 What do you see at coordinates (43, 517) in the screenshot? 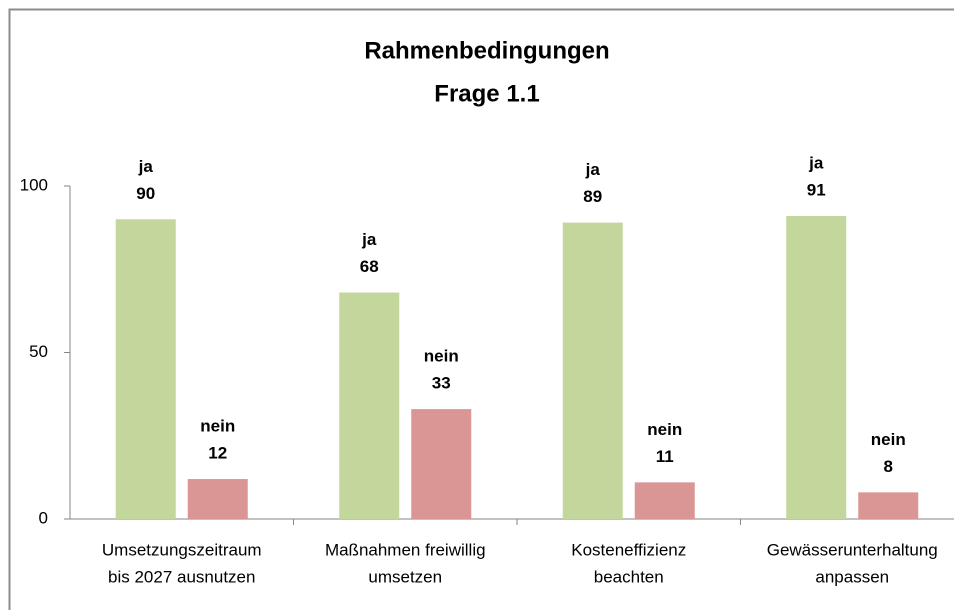
I see `y-tick-label: 0` at bounding box center [43, 517].